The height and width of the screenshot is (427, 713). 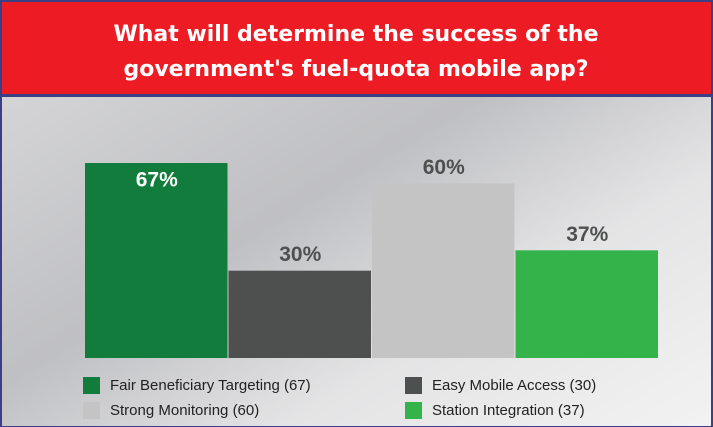 I want to click on value-label: 67%, so click(x=157, y=180).